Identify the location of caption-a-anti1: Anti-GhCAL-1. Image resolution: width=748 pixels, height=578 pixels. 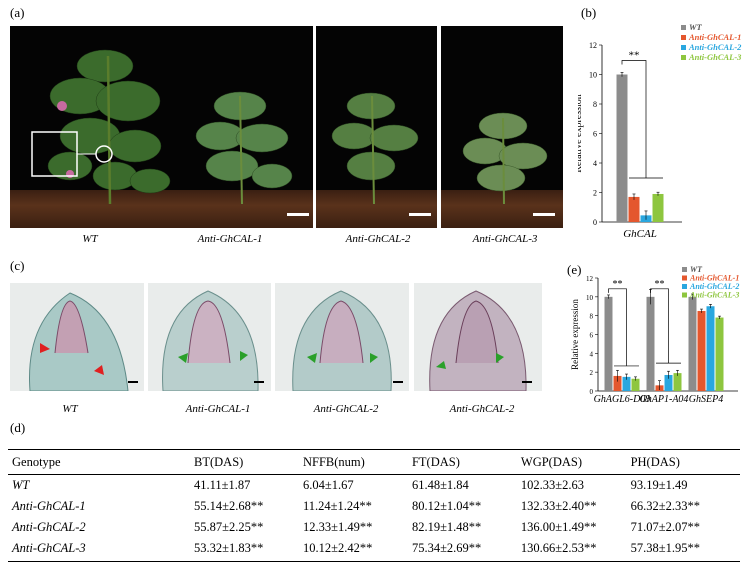
(230, 239).